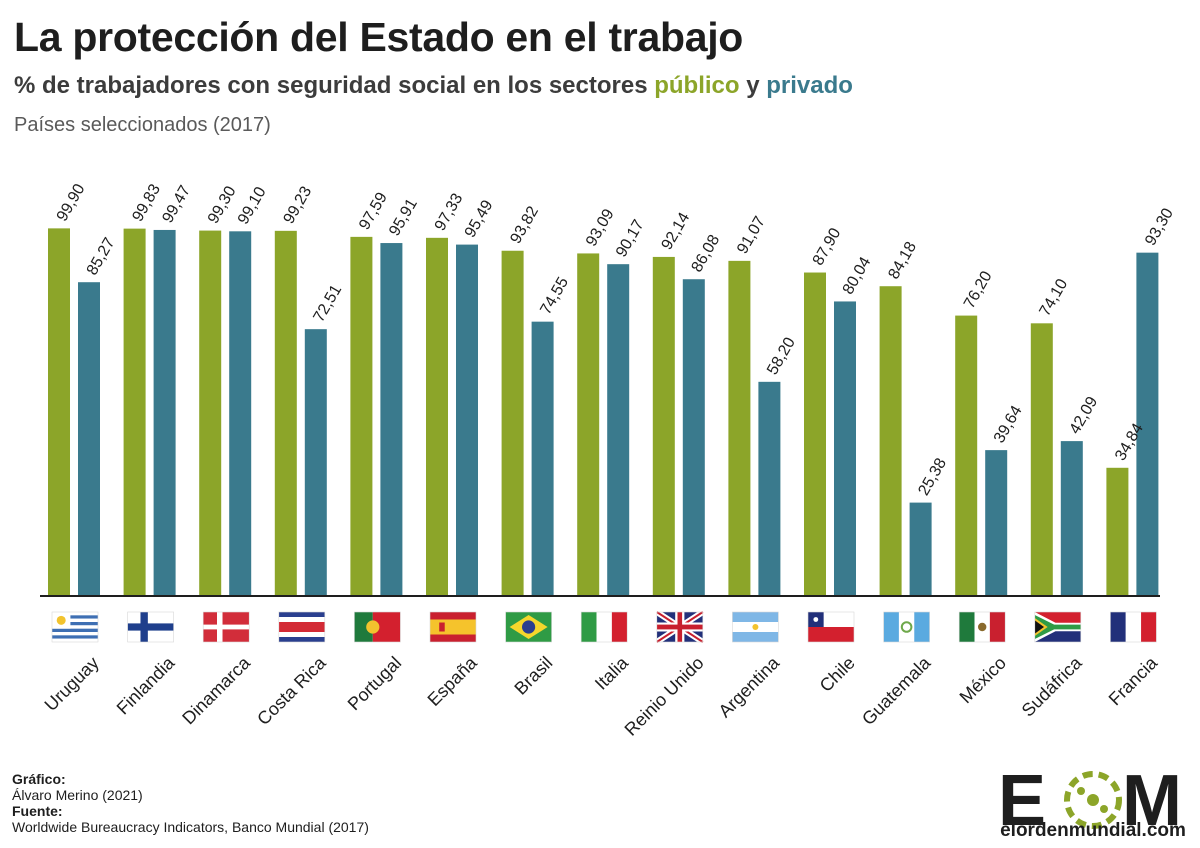 This screenshot has height=848, width=1200. I want to click on denmark-flag-icon, so click(226, 627).